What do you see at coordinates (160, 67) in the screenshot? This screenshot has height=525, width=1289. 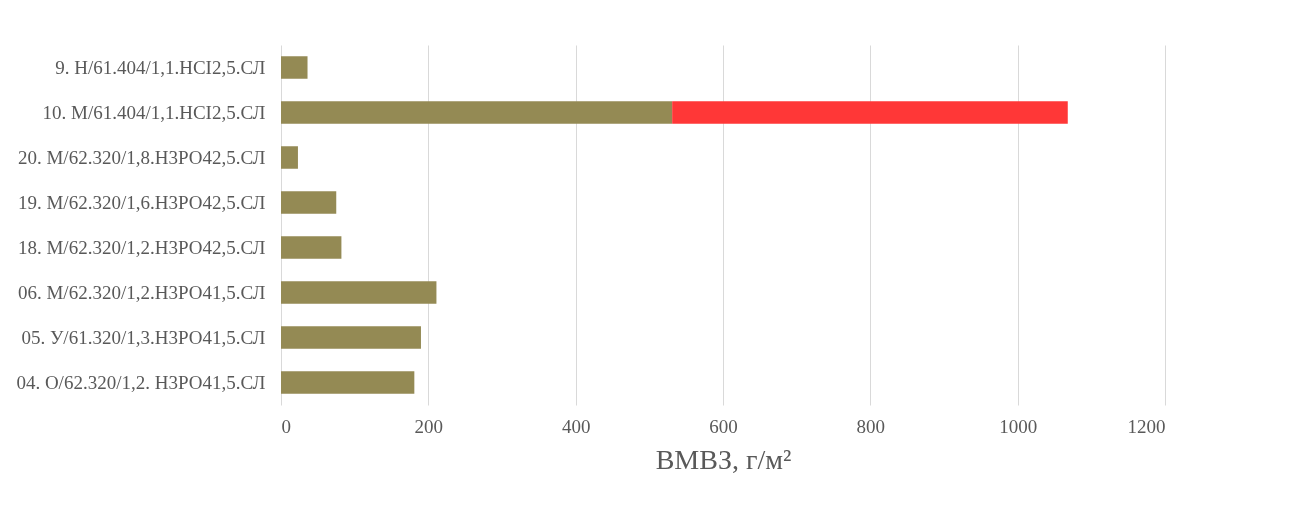 I see `y-tick-label: 9. Н/61.404/1,1.НСI2,5.СЛ` at bounding box center [160, 67].